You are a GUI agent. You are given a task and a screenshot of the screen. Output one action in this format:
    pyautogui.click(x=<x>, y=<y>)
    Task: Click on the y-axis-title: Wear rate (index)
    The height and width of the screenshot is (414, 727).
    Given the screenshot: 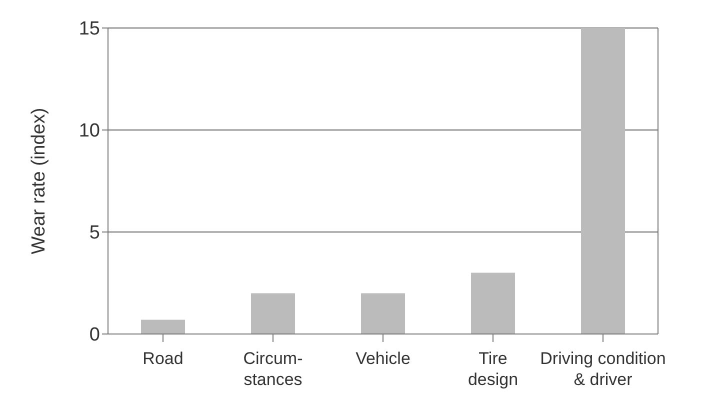 What is the action you would take?
    pyautogui.click(x=39, y=181)
    